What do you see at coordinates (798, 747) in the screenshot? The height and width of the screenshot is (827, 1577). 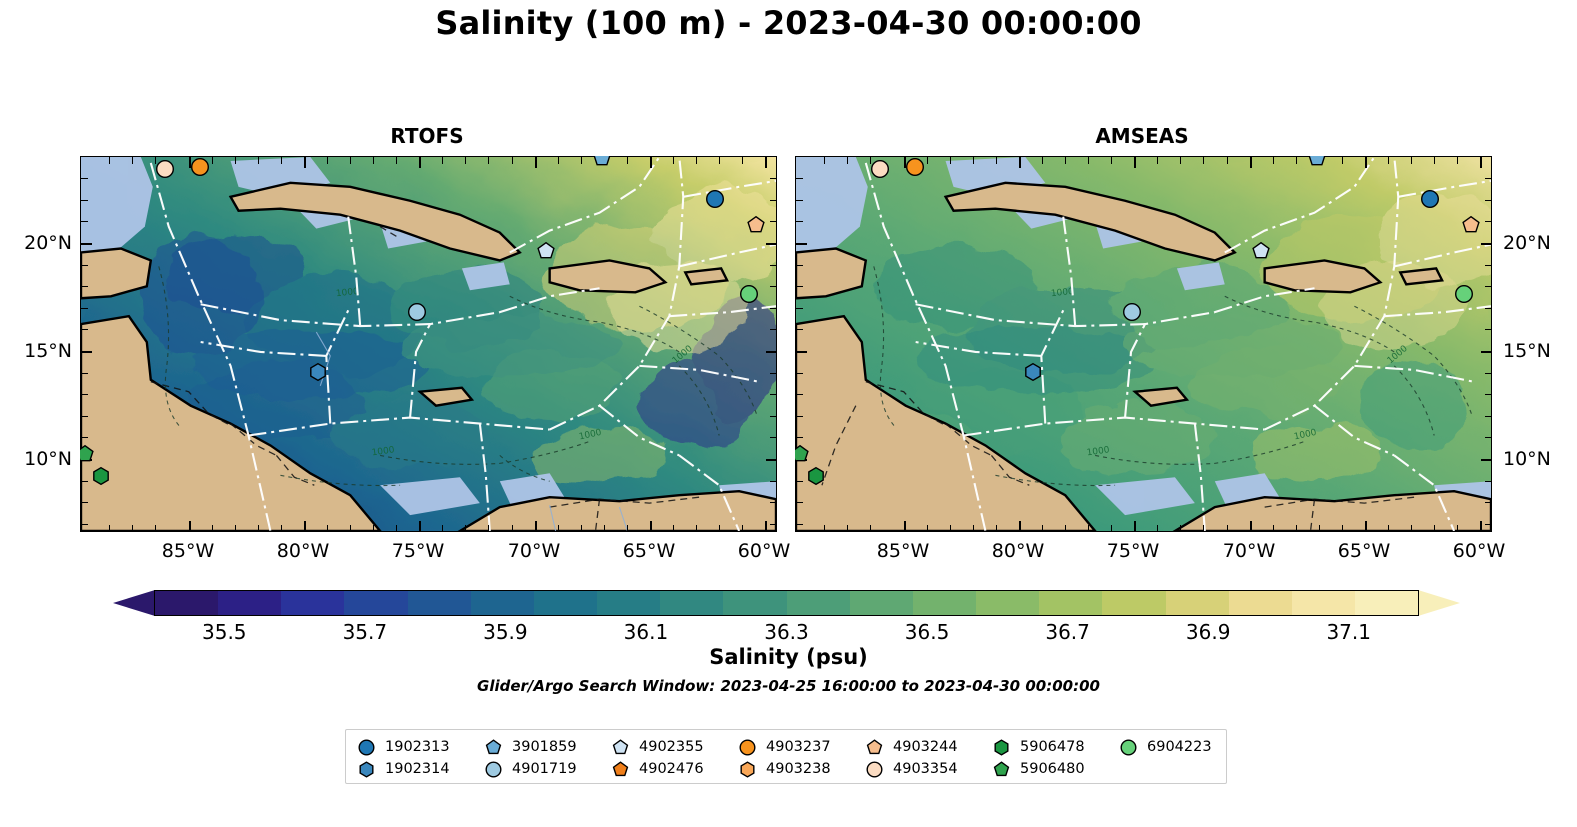 I see `legend-label-4903237: 4903237` at bounding box center [798, 747].